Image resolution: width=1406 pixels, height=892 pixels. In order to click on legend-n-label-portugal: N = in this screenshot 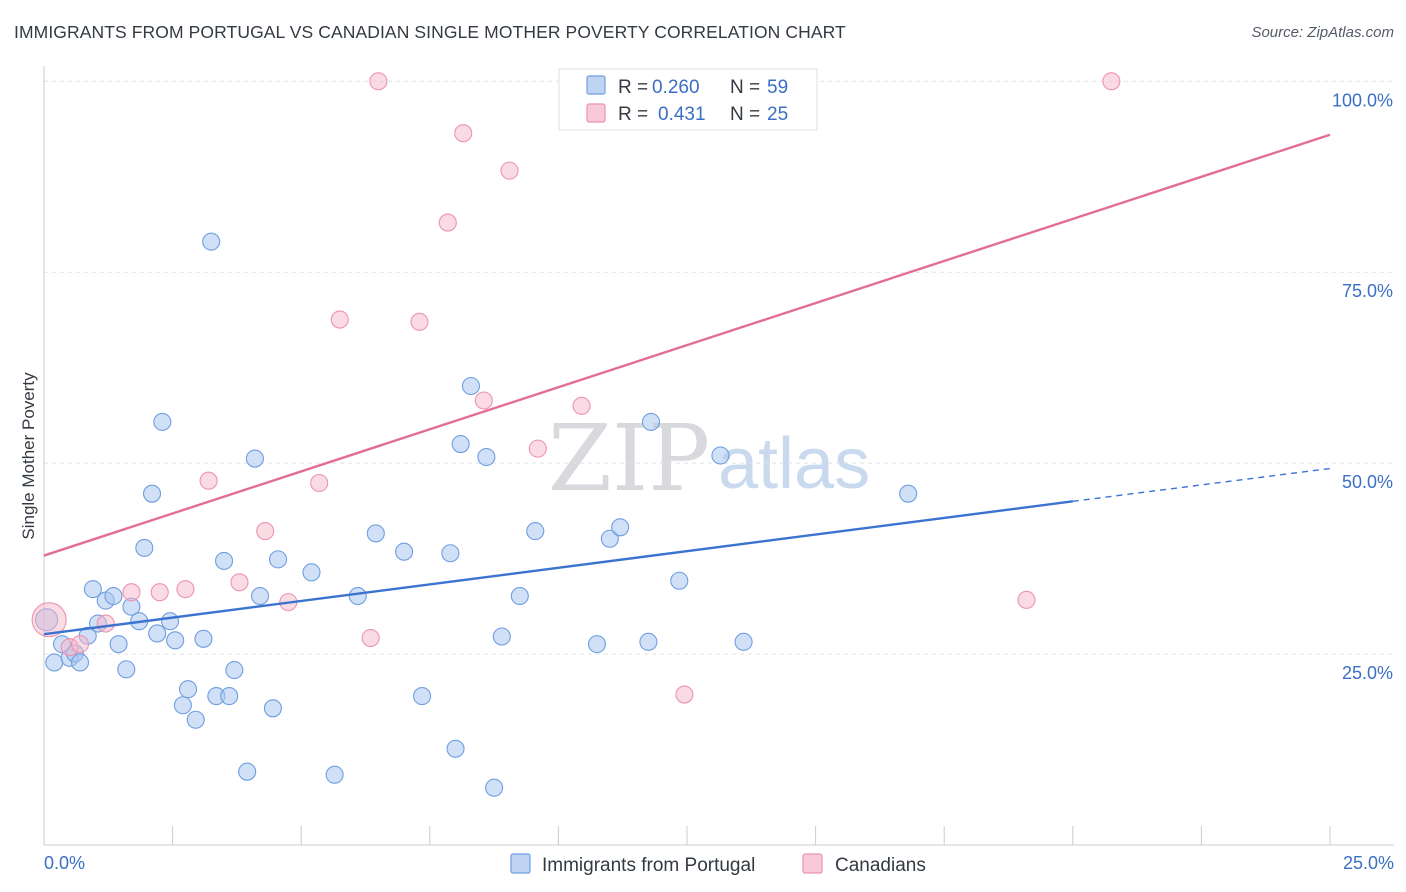, I will do `click(745, 87)`.